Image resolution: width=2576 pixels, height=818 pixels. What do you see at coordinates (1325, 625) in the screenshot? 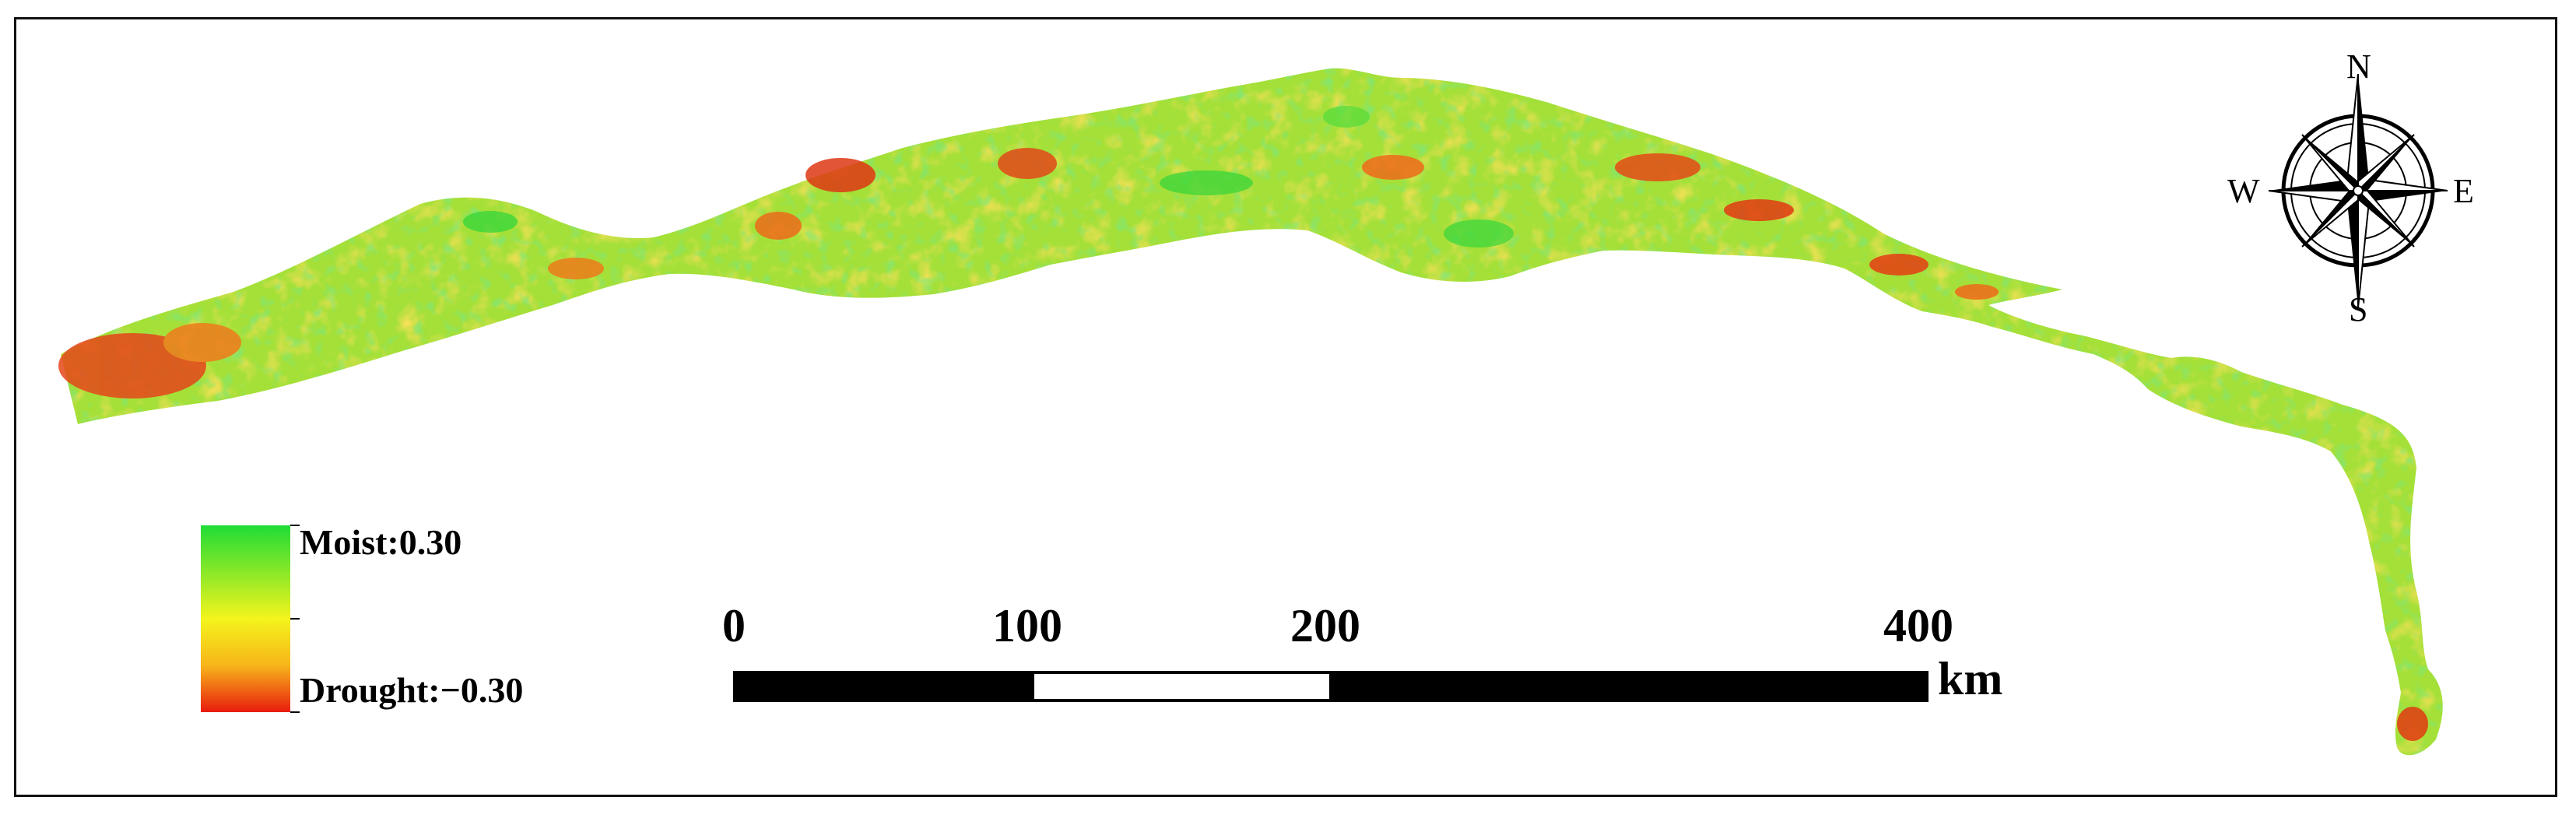
I see `scale-tick-200: 200` at bounding box center [1325, 625].